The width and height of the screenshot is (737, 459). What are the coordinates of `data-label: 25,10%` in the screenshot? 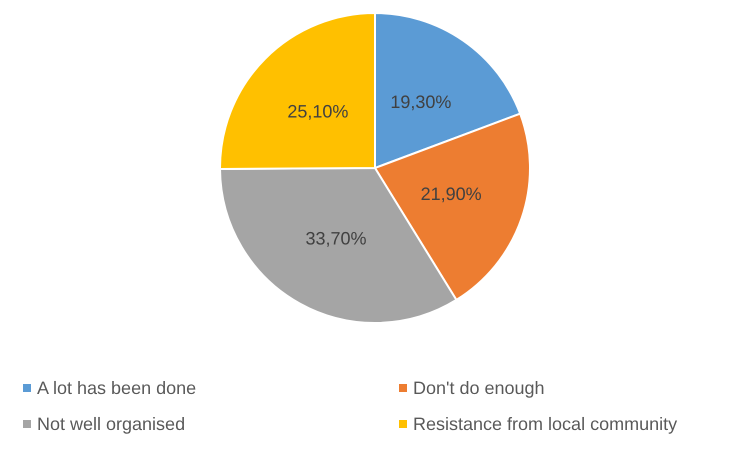 It's located at (317, 111).